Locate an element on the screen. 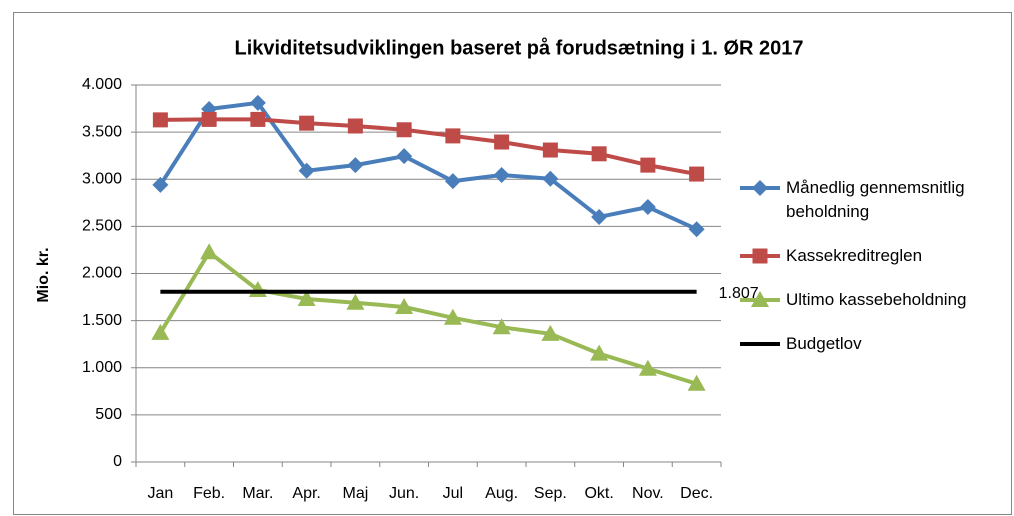 The image size is (1014, 516). y-tick-label: 1.500 is located at coordinates (102, 320).